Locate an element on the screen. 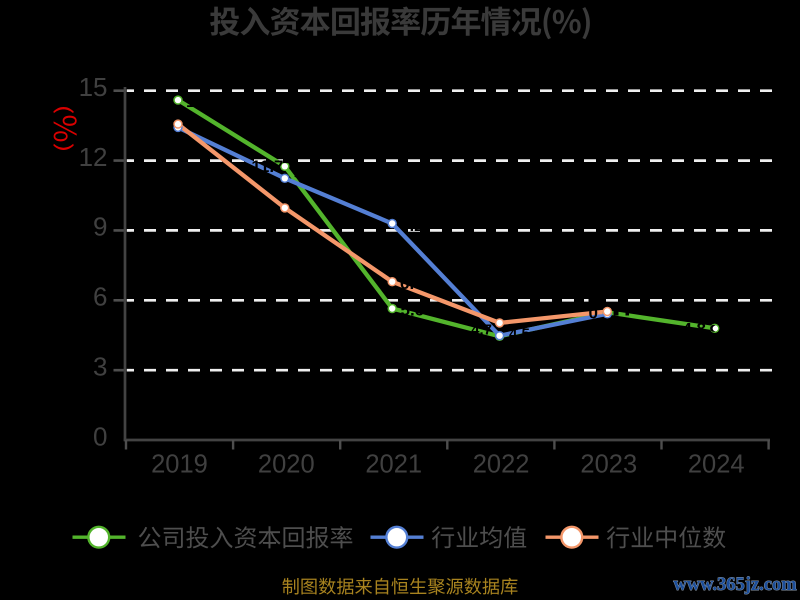  svg-text: 2023 is located at coordinates (608, 465).